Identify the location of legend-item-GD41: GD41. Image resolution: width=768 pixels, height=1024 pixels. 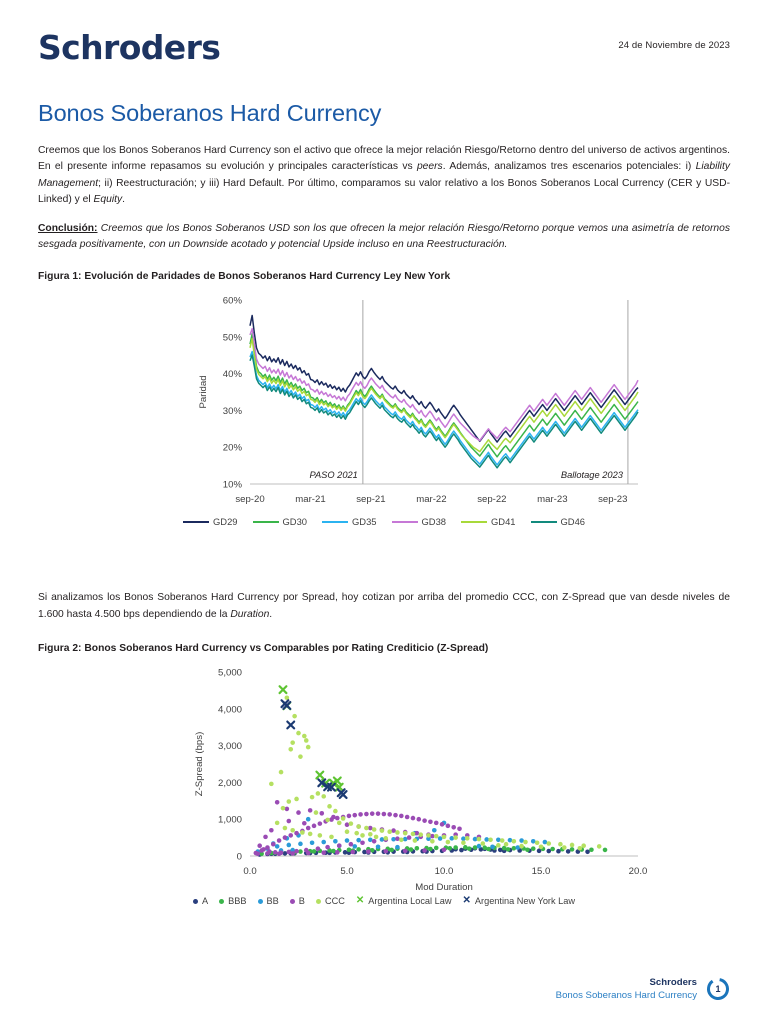
(488, 521).